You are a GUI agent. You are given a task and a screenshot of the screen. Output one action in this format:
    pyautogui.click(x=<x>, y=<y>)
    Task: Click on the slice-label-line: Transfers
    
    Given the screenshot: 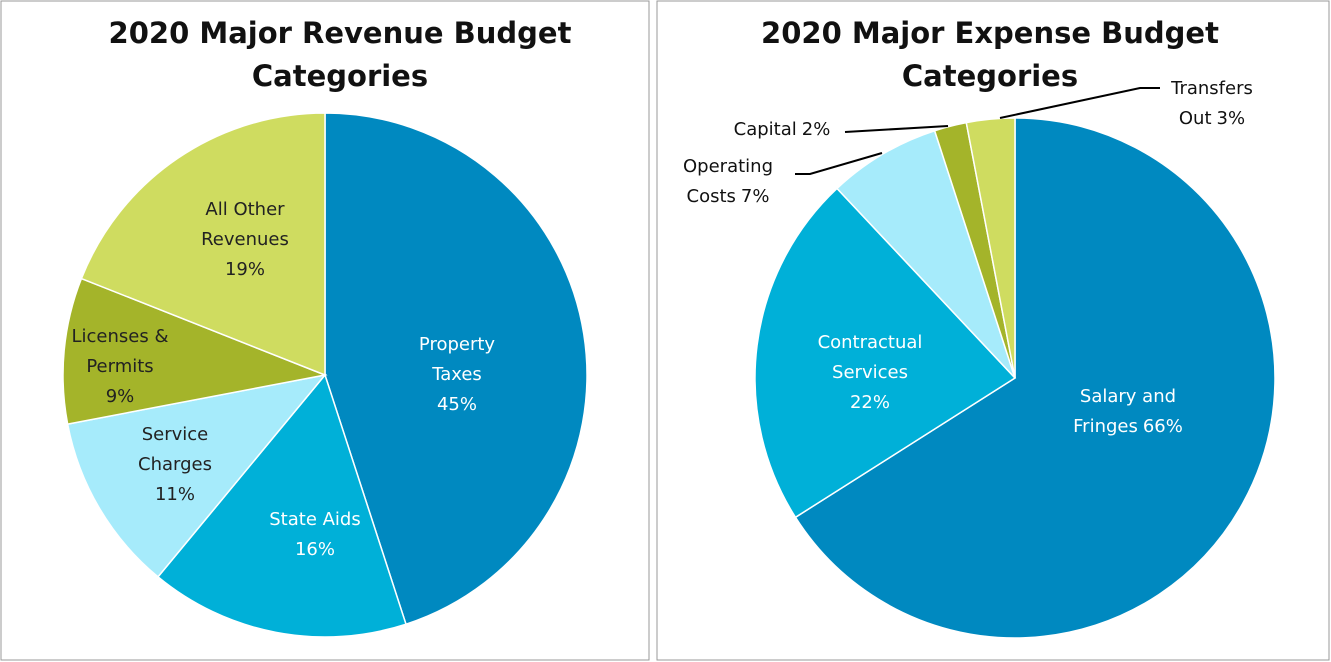 What is the action you would take?
    pyautogui.click(x=1211, y=88)
    